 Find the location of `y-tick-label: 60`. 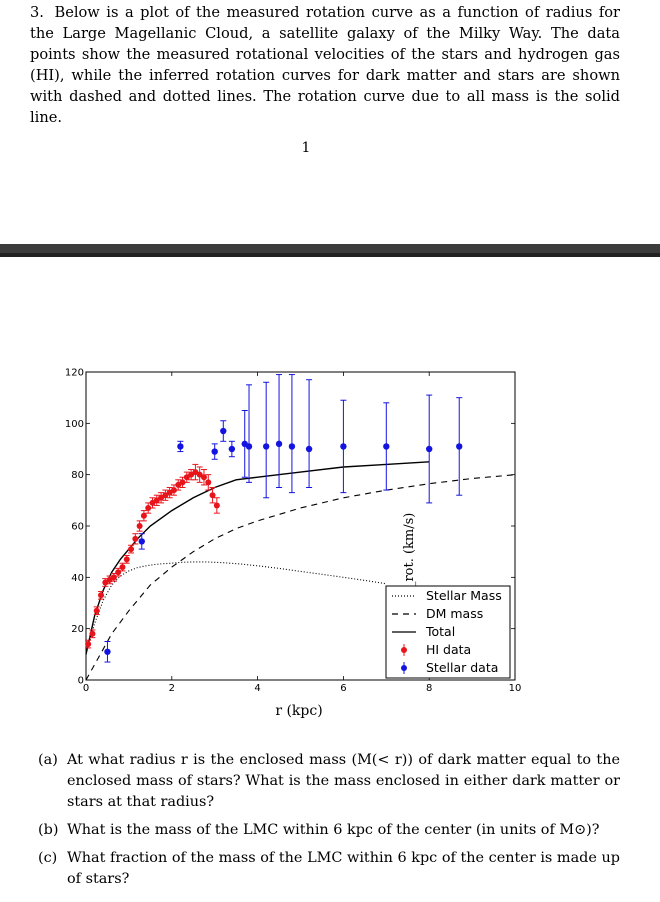

y-tick-label: 60 is located at coordinates (77, 527).